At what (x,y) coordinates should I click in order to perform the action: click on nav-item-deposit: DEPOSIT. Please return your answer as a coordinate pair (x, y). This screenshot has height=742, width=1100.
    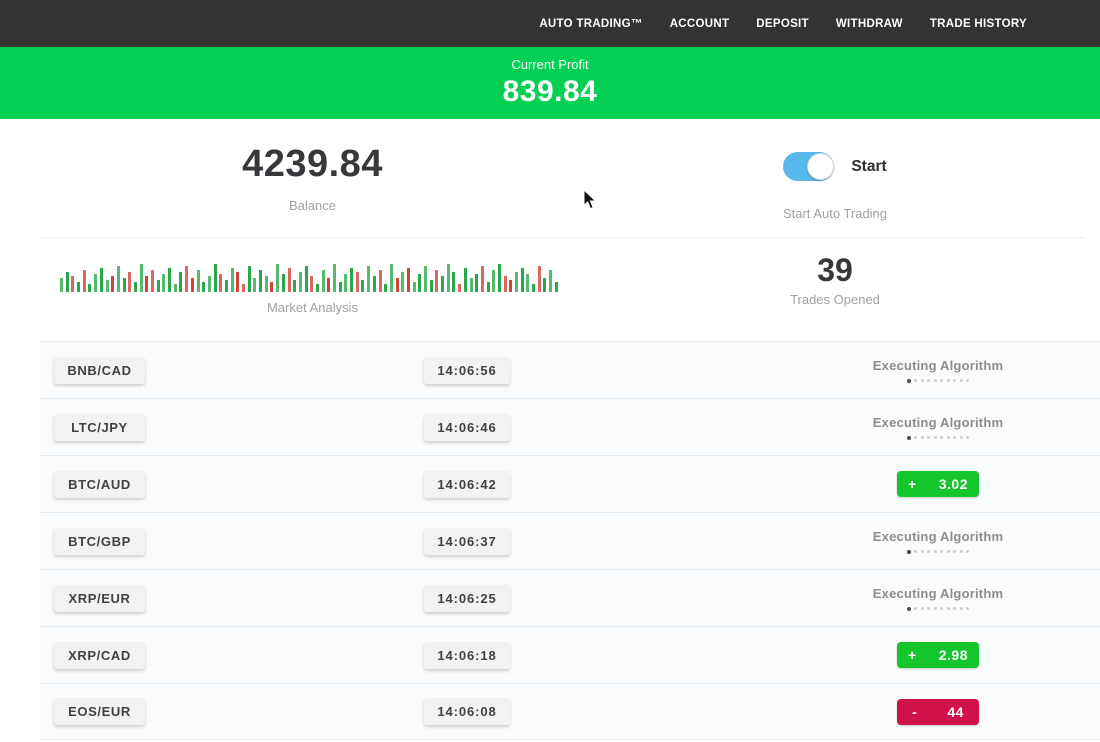
    Looking at the image, I should click on (782, 23).